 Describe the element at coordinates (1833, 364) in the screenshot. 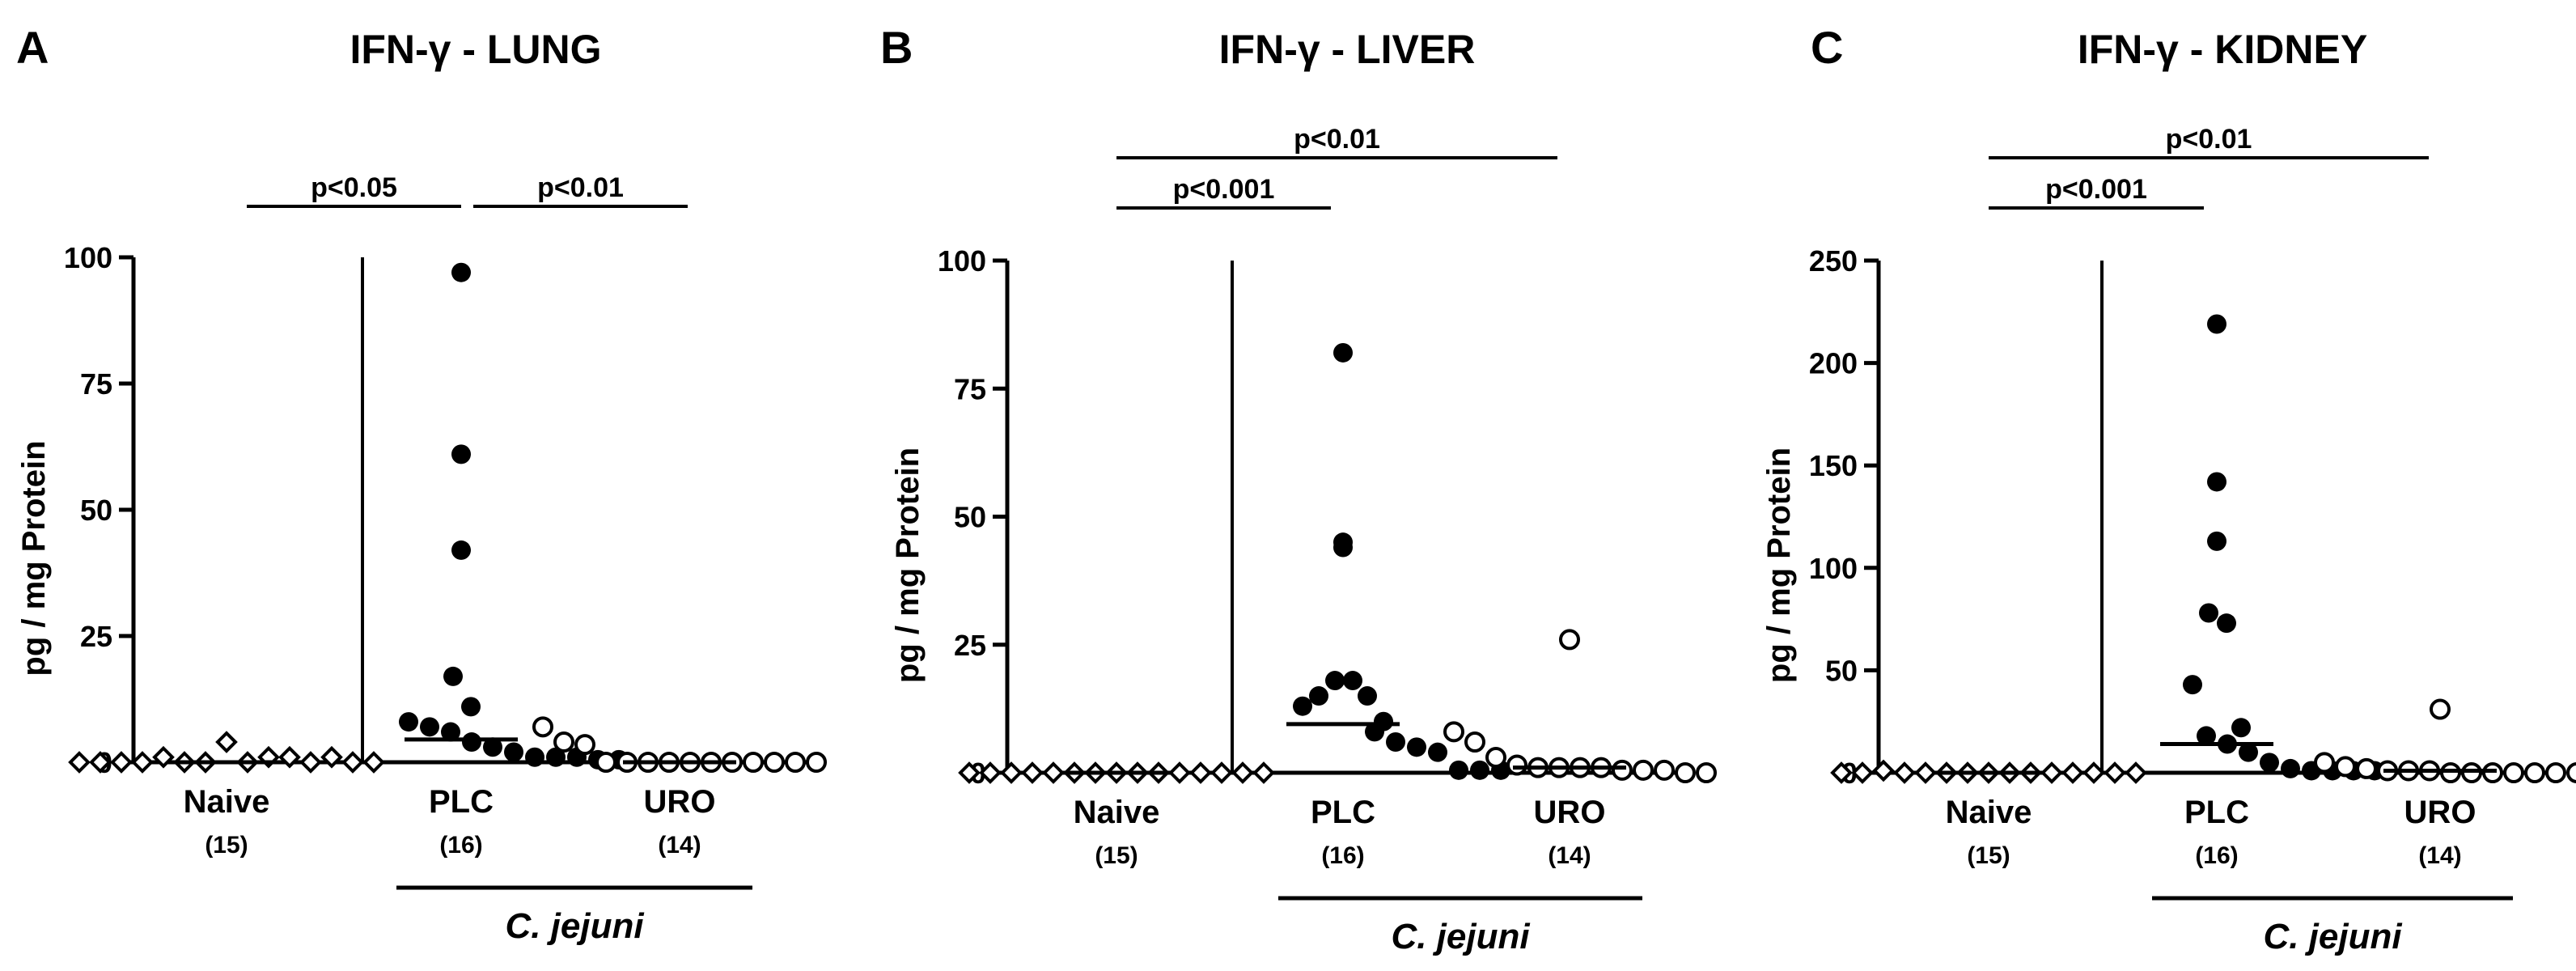

I see `y-tick-label: 200` at that location.